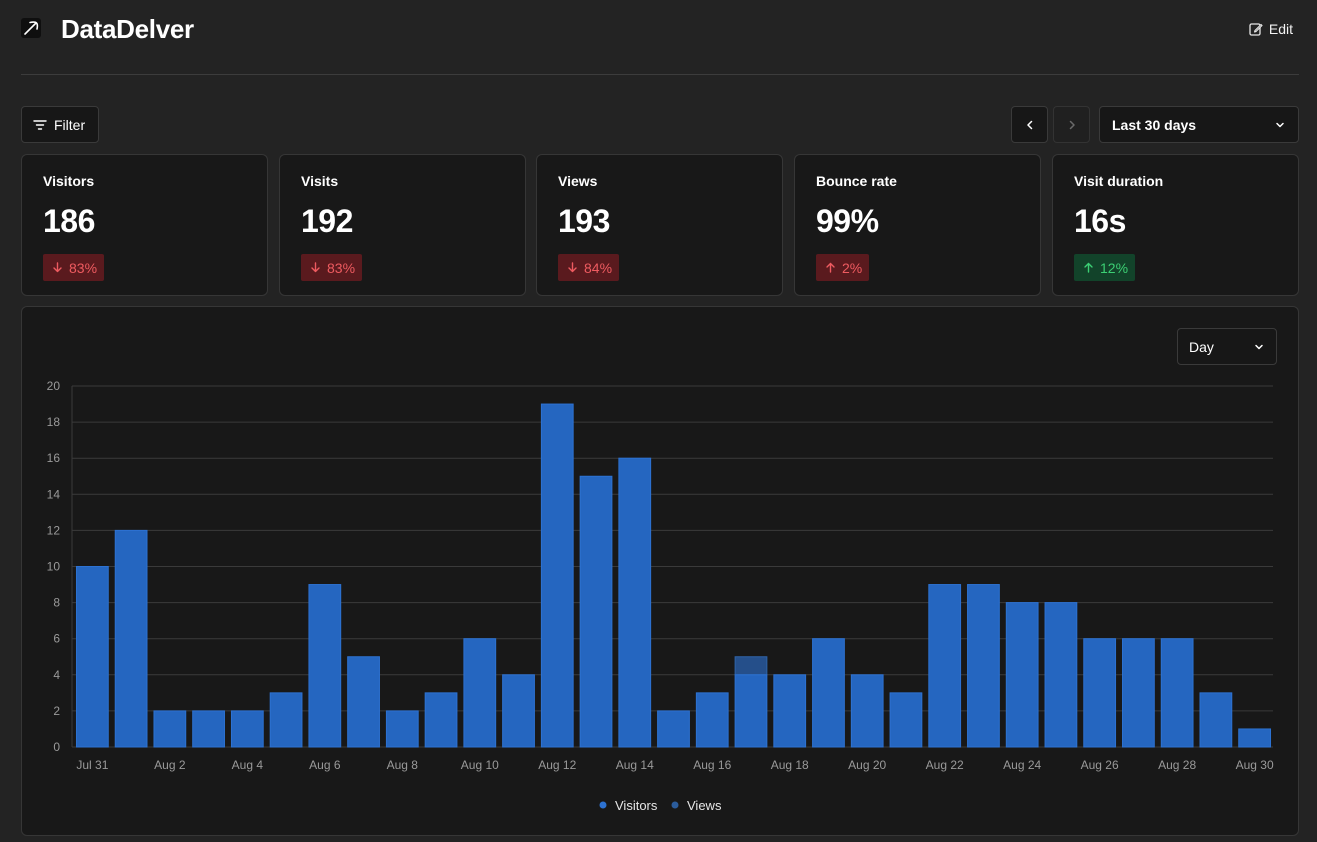  I want to click on x-tick-label: Aug 12, so click(557, 765).